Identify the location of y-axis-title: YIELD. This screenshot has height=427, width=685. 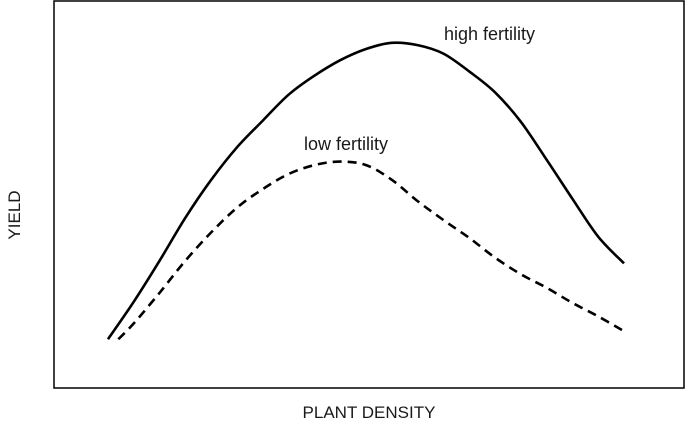
(14, 214).